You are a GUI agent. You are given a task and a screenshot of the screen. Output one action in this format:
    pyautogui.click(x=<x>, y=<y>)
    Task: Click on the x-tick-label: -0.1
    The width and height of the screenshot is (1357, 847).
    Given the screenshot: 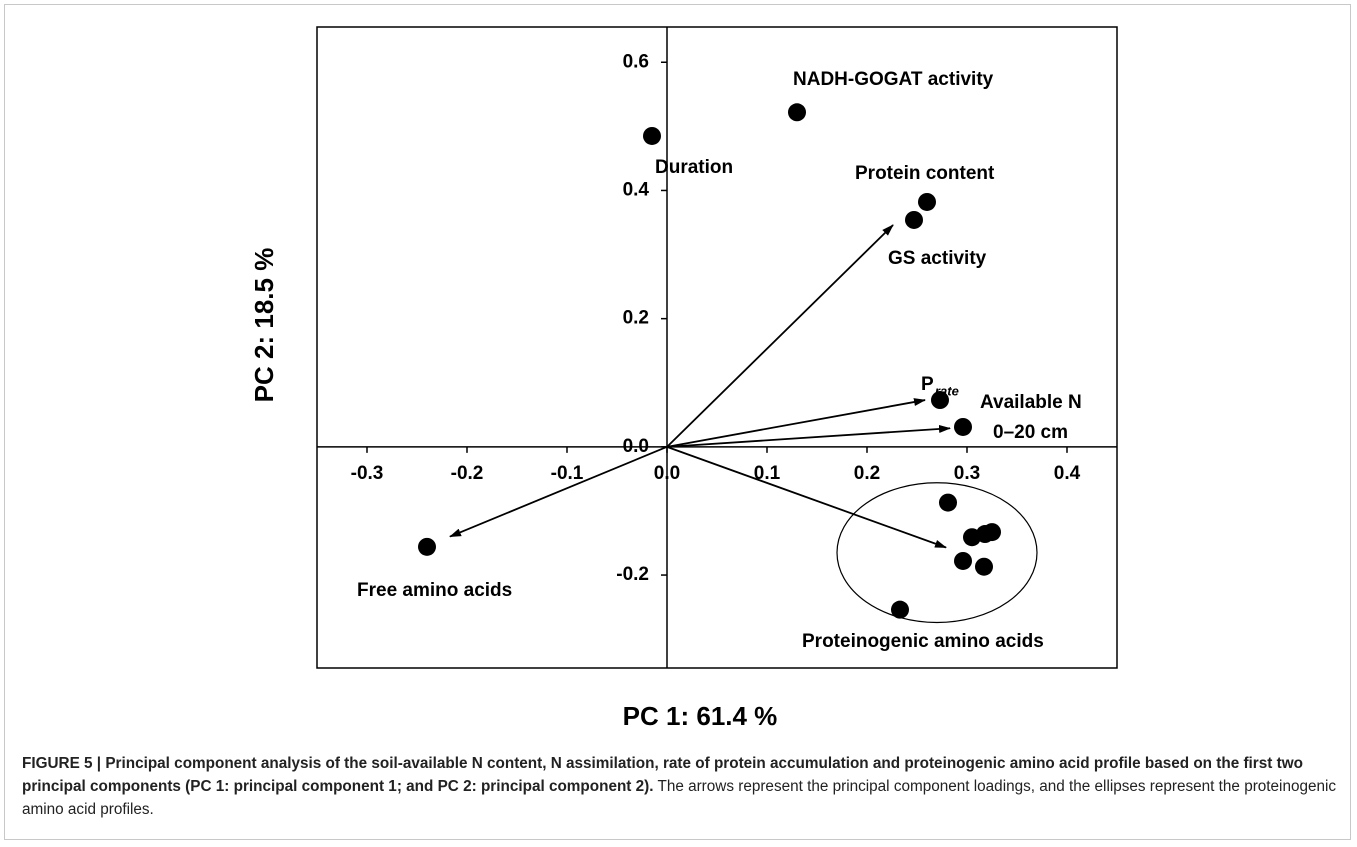 What is the action you would take?
    pyautogui.click(x=567, y=473)
    